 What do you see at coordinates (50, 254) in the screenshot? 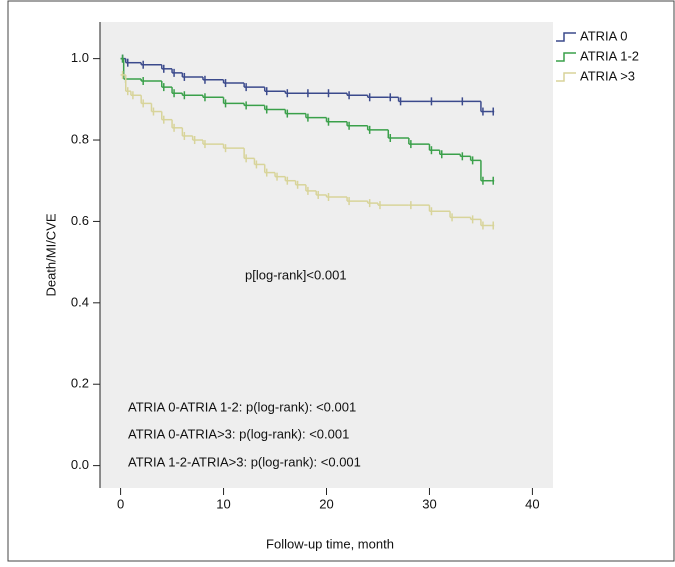
I see `y-axis-label: Death/MI/CVE` at bounding box center [50, 254].